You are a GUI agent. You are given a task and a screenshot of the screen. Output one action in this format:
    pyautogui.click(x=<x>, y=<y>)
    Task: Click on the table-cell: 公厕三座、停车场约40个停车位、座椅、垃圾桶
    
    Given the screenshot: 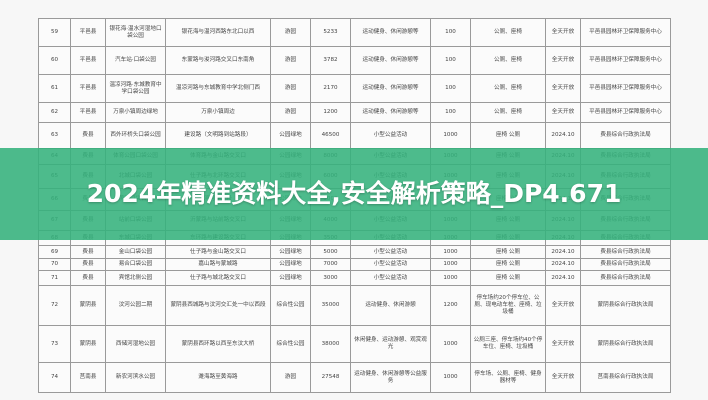 What is the action you would take?
    pyautogui.click(x=508, y=344)
    